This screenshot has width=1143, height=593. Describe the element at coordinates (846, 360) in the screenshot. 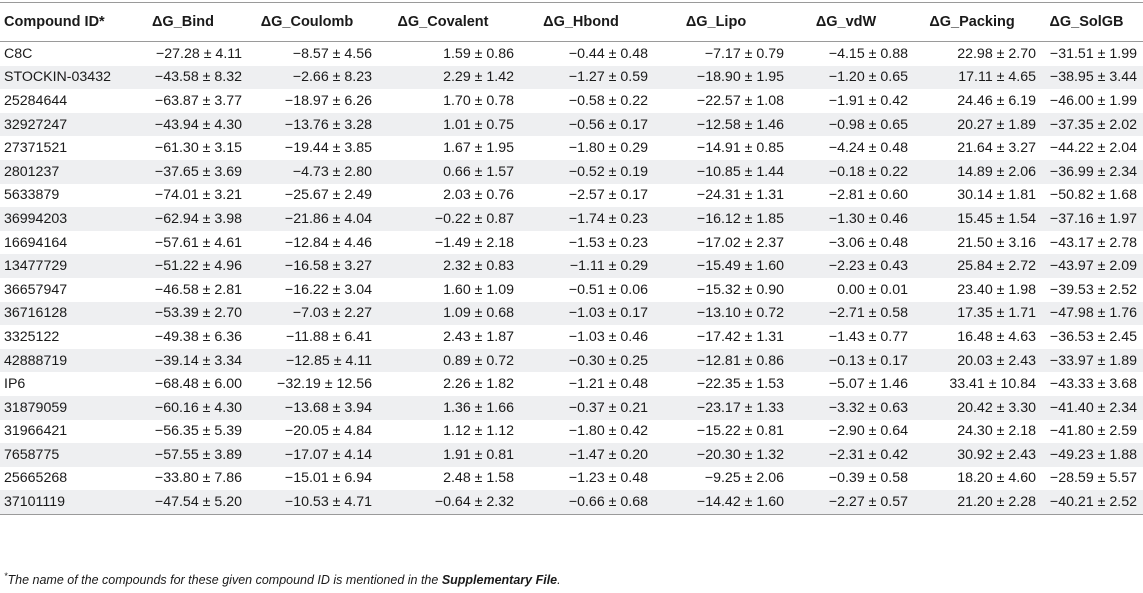

I see `value-cell: −0.13 ± 0.17` at that location.